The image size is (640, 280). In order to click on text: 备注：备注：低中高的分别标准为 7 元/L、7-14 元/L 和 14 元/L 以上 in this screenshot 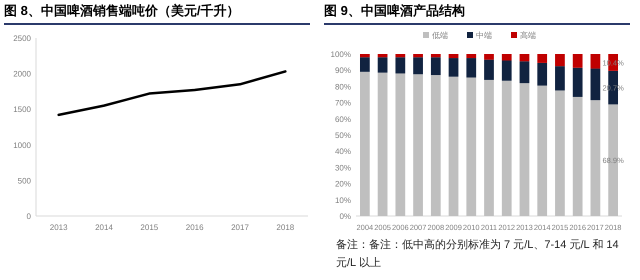, I will do `click(478, 254)`.